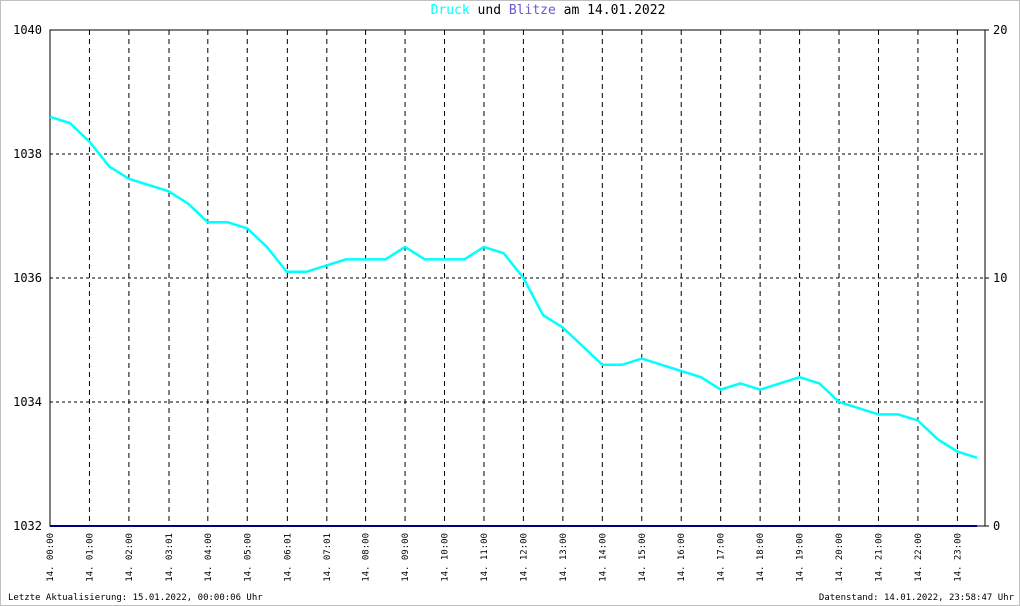 The height and width of the screenshot is (606, 1020). I want to click on x-tick-label: 14. 01:00, so click(90, 557).